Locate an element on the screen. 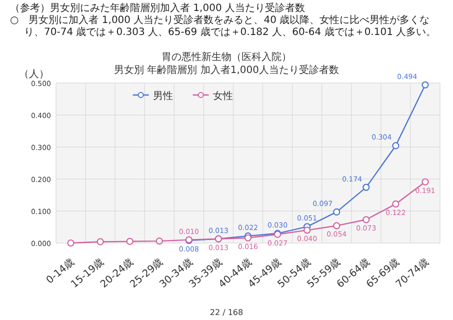 The height and width of the screenshot is (320, 453). title: 胃の悪性新生物（医科入院） is located at coordinates (227, 57).